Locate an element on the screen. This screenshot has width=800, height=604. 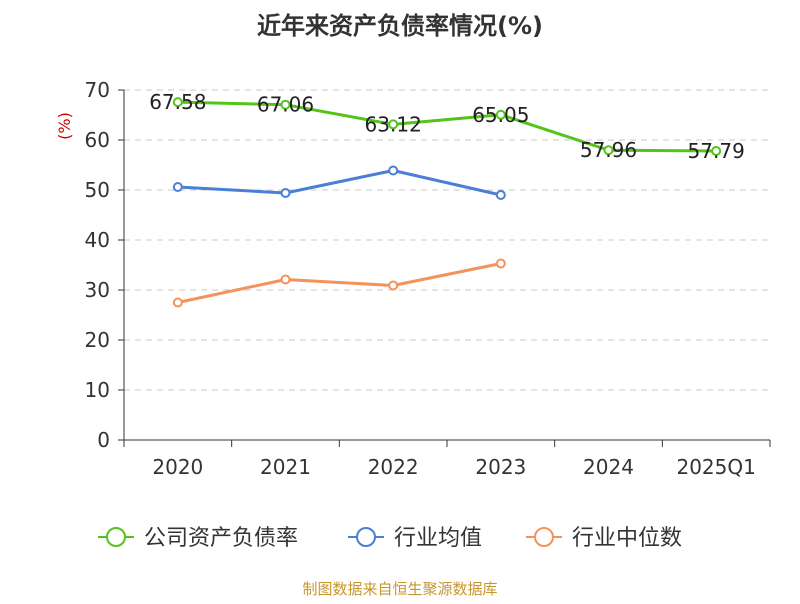
x-tick-label: 2020 is located at coordinates (177, 467).